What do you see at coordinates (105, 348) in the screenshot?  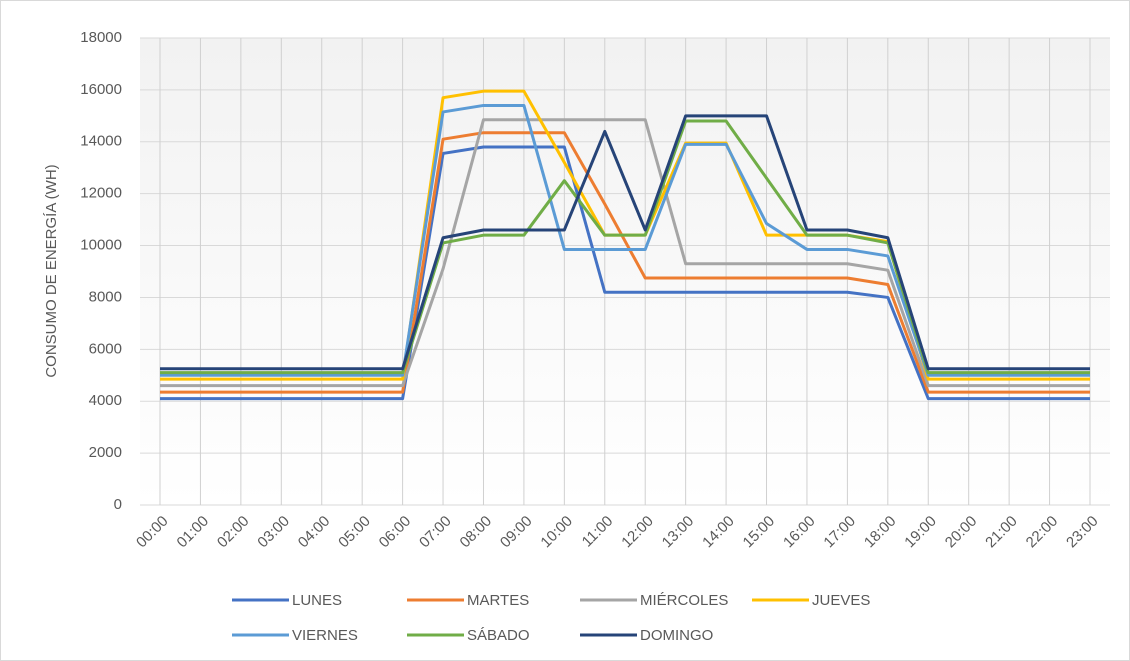 I see `y-tick-label: 6000` at bounding box center [105, 348].